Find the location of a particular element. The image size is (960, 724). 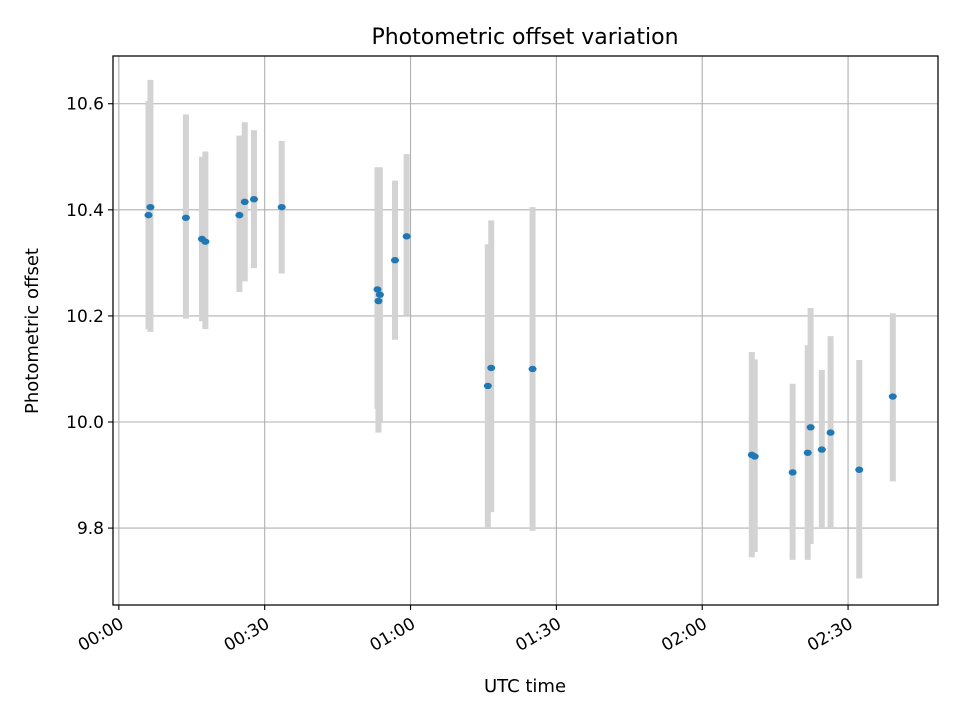

chart-title: Photometric offset variation is located at coordinates (524, 37).